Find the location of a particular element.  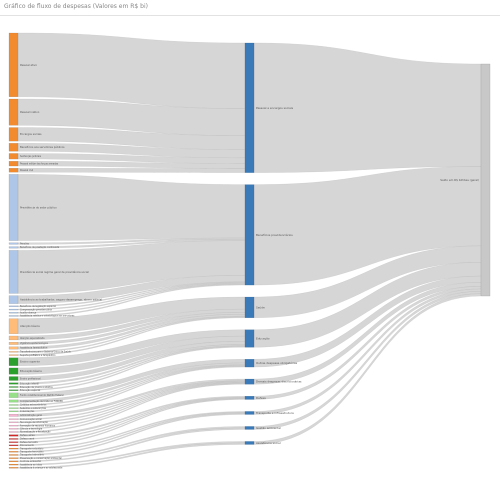

middle-node-label-6: Defesa is located at coordinates (261, 398).